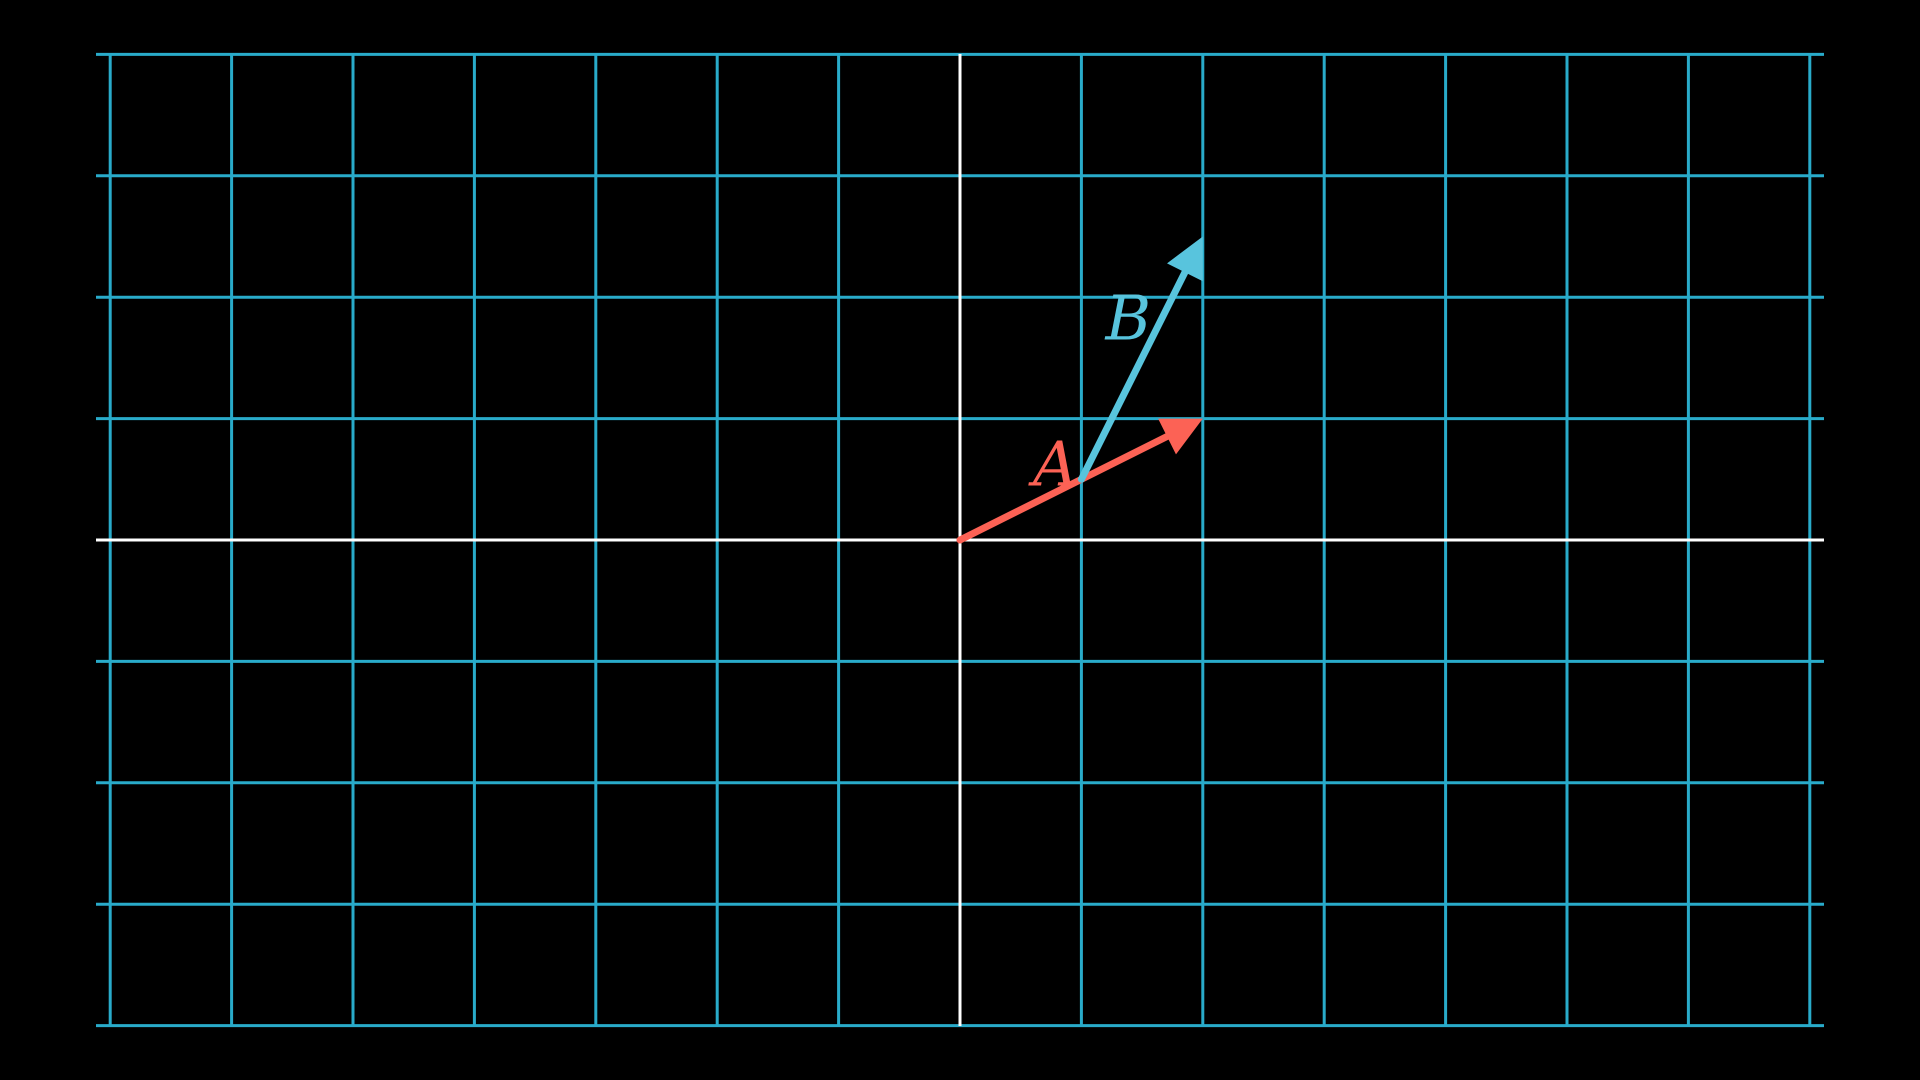 Image resolution: width=1920 pixels, height=1080 pixels. Describe the element at coordinates (1127, 318) in the screenshot. I see `vector-b-label: B` at that location.